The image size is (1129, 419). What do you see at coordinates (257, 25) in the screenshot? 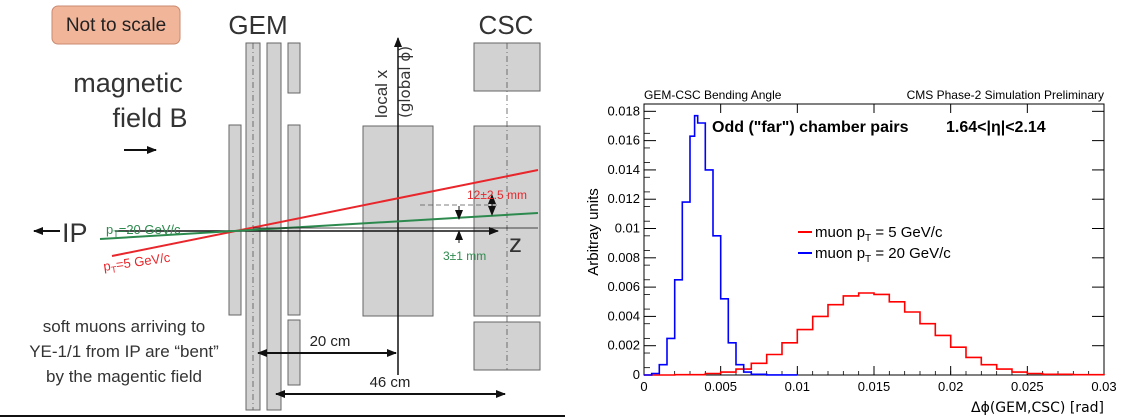
I see `gem-label: GEM` at bounding box center [257, 25].